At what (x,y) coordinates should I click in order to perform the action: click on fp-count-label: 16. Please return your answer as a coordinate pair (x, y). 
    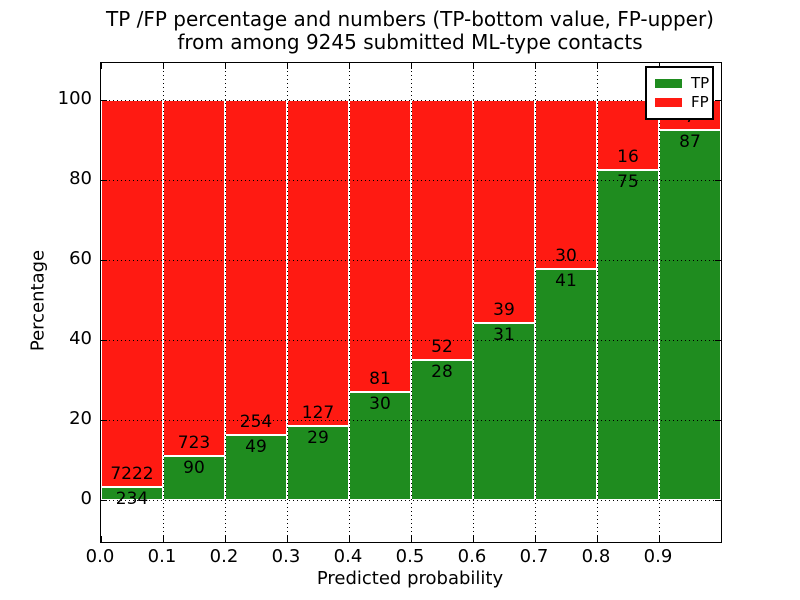
    Looking at the image, I should click on (628, 157).